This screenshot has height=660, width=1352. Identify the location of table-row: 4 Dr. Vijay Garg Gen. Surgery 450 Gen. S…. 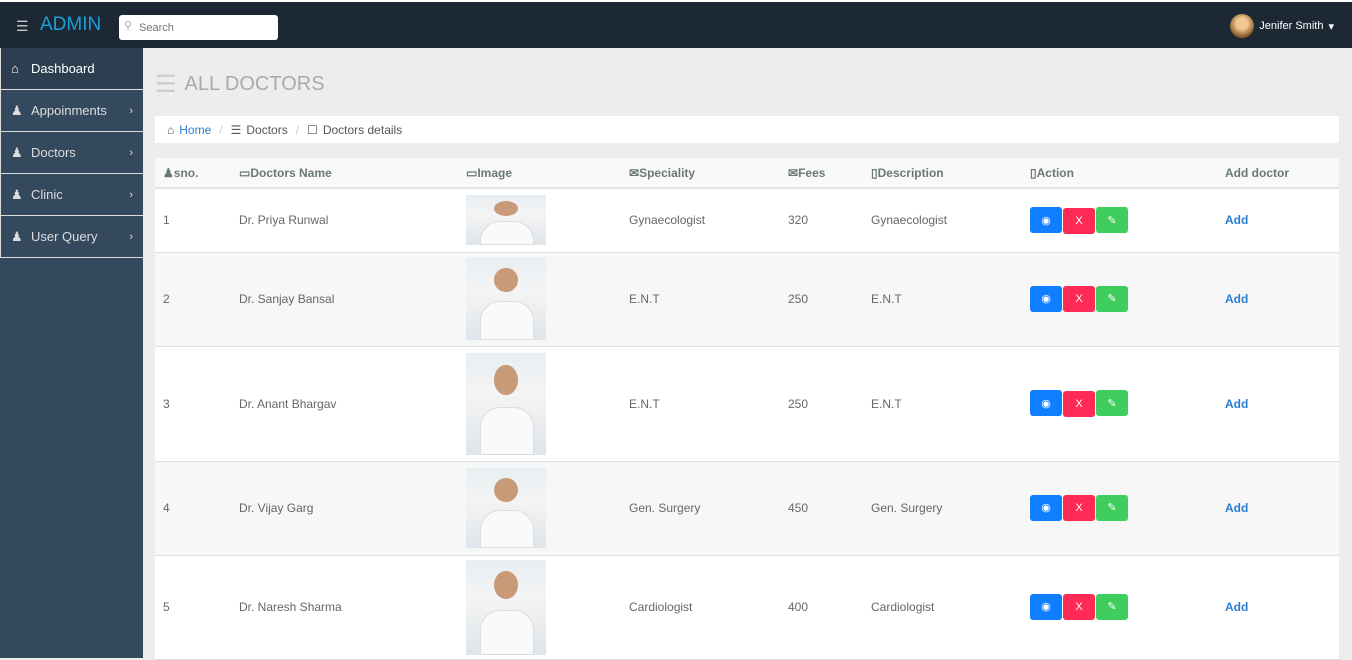
(747, 508).